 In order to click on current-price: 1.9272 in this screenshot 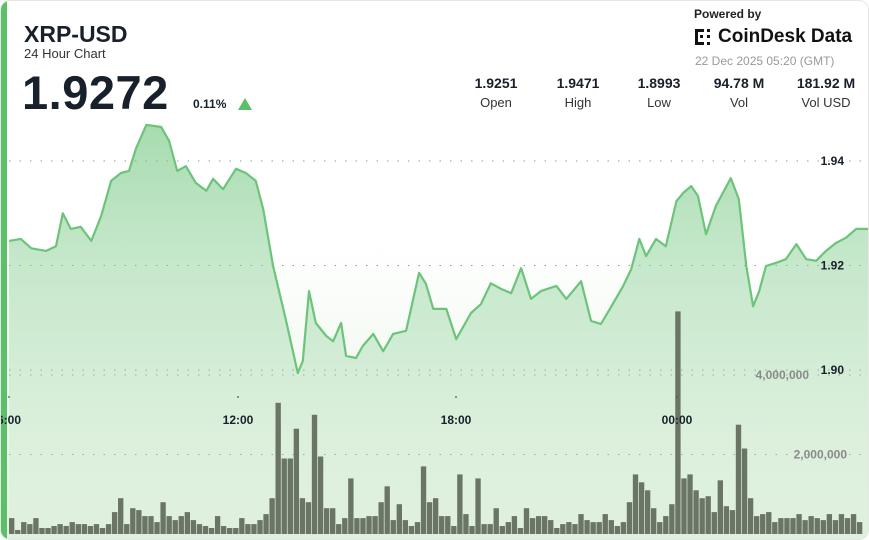, I will do `click(95, 92)`.